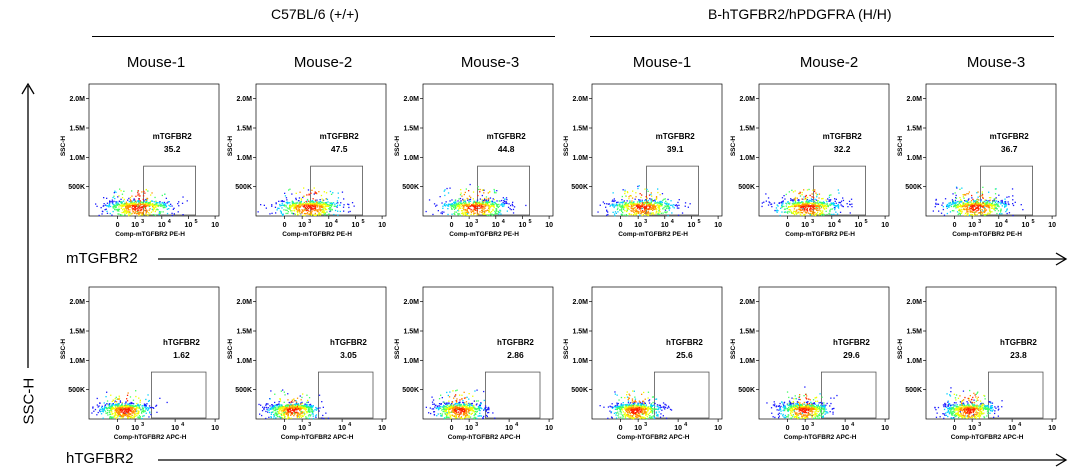 Image resolution: width=1071 pixels, height=473 pixels. What do you see at coordinates (173, 136) in the screenshot?
I see `gate-name-label: mTGFBR2` at bounding box center [173, 136].